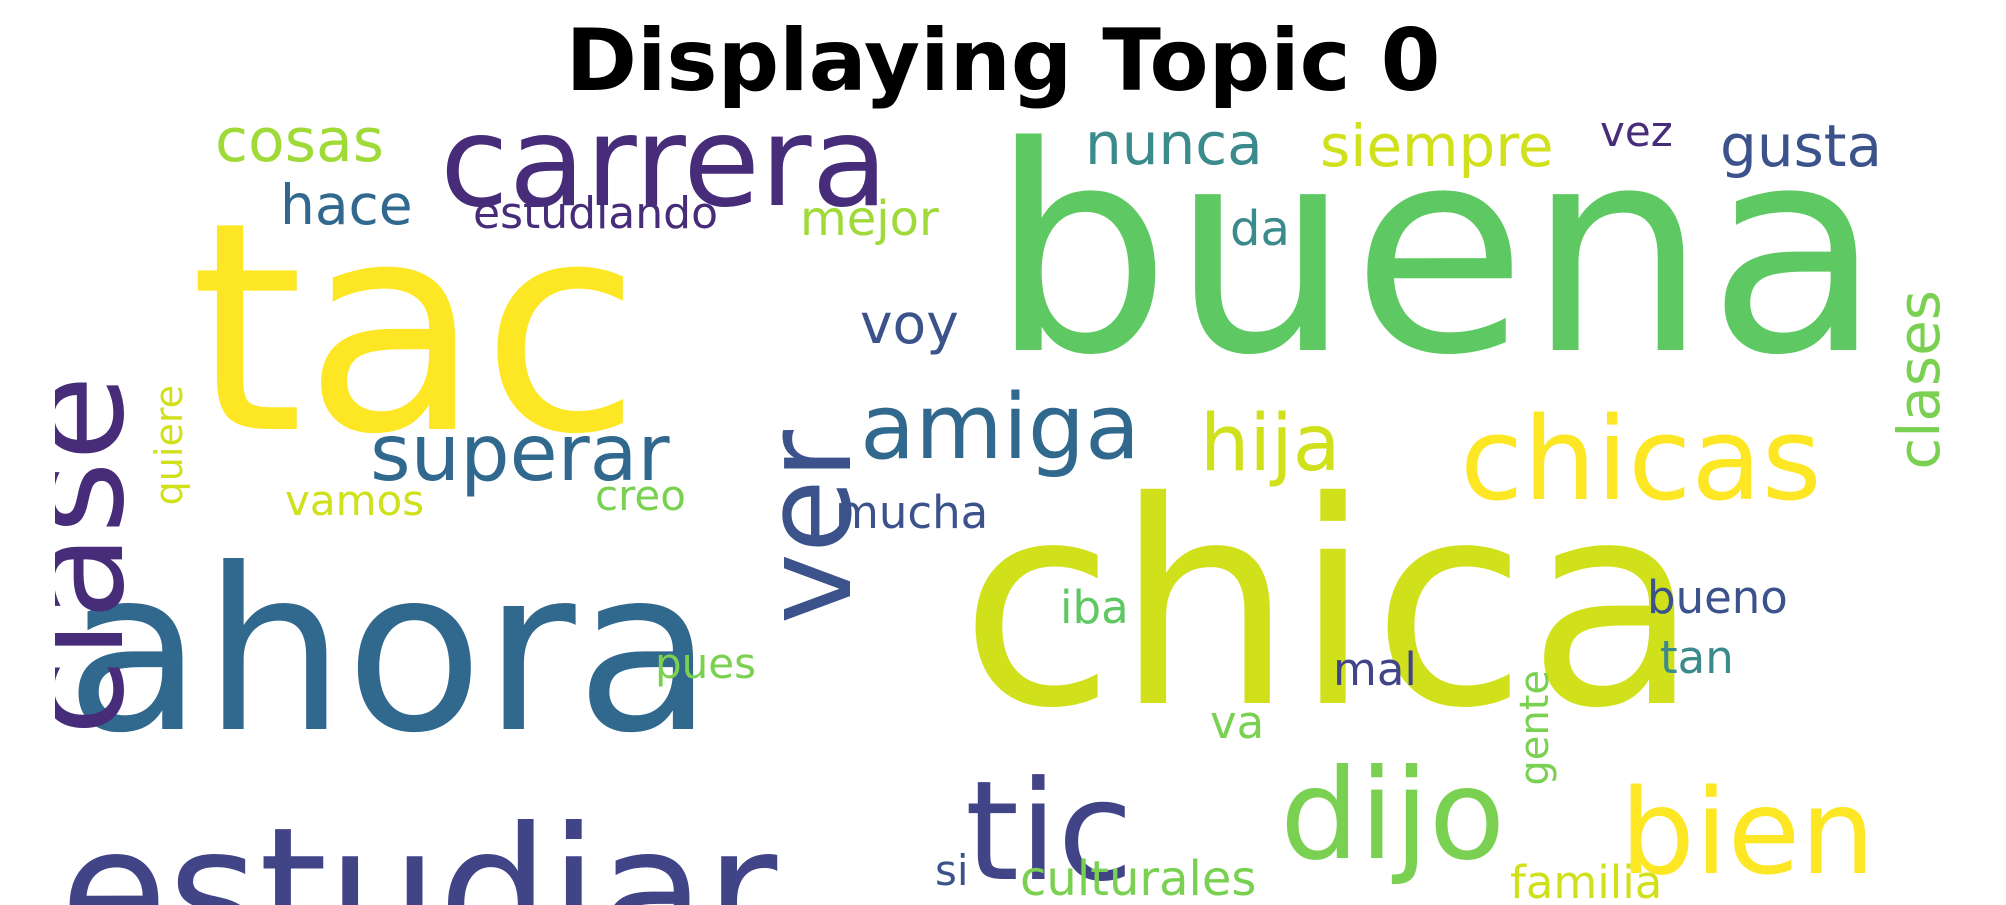  I want to click on word-bien: bien, so click(1748, 832).